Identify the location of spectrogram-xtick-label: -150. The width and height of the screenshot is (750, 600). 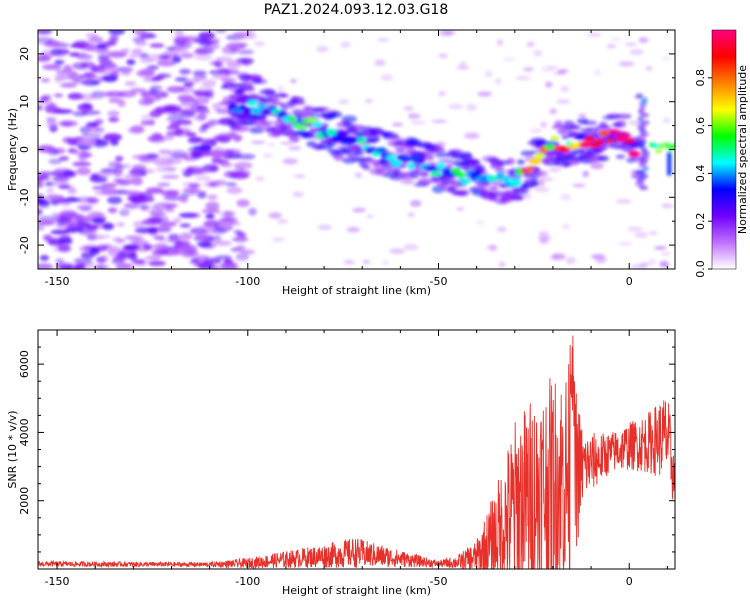
(57, 281).